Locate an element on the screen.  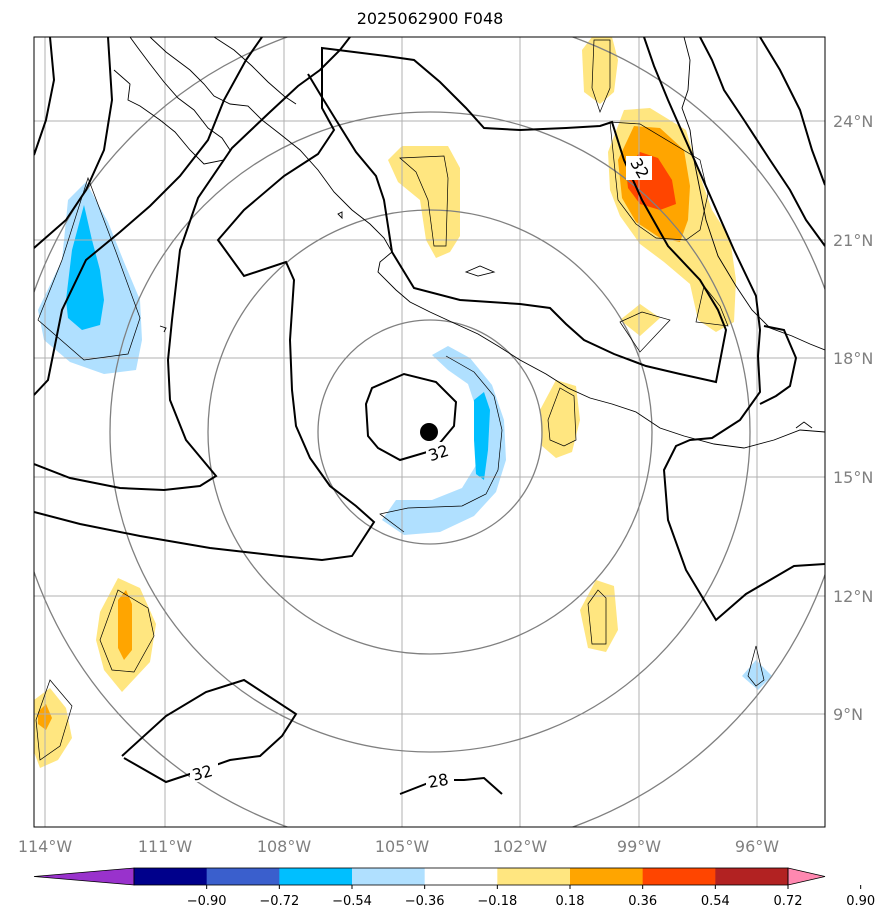
lon-label: 96°W is located at coordinates (757, 846).